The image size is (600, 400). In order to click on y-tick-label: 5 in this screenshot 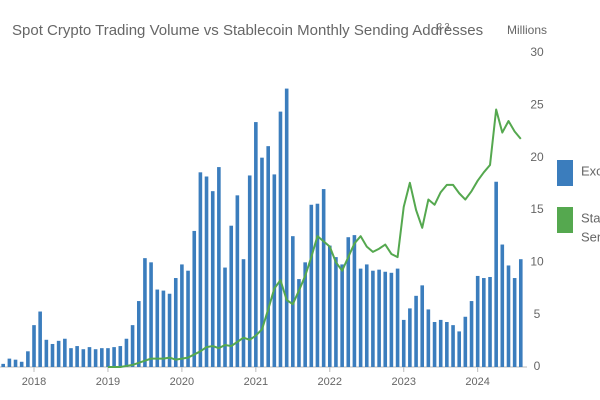, I will do `click(537, 314)`.